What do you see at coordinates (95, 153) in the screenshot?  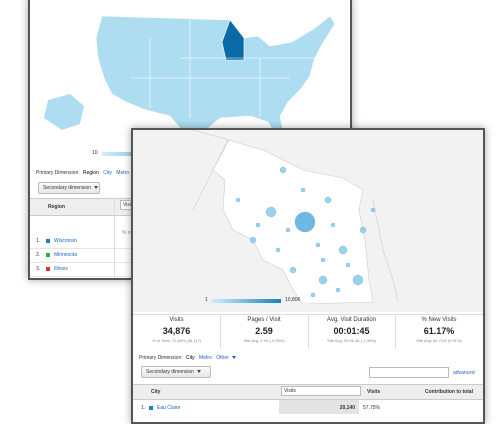 I see `legend-min: 10` at bounding box center [95, 153].